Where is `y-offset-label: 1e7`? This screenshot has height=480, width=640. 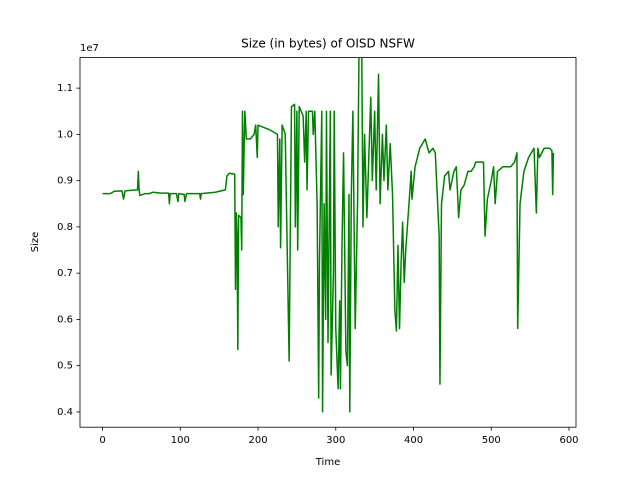
y-offset-label: 1e7 is located at coordinates (89, 48).